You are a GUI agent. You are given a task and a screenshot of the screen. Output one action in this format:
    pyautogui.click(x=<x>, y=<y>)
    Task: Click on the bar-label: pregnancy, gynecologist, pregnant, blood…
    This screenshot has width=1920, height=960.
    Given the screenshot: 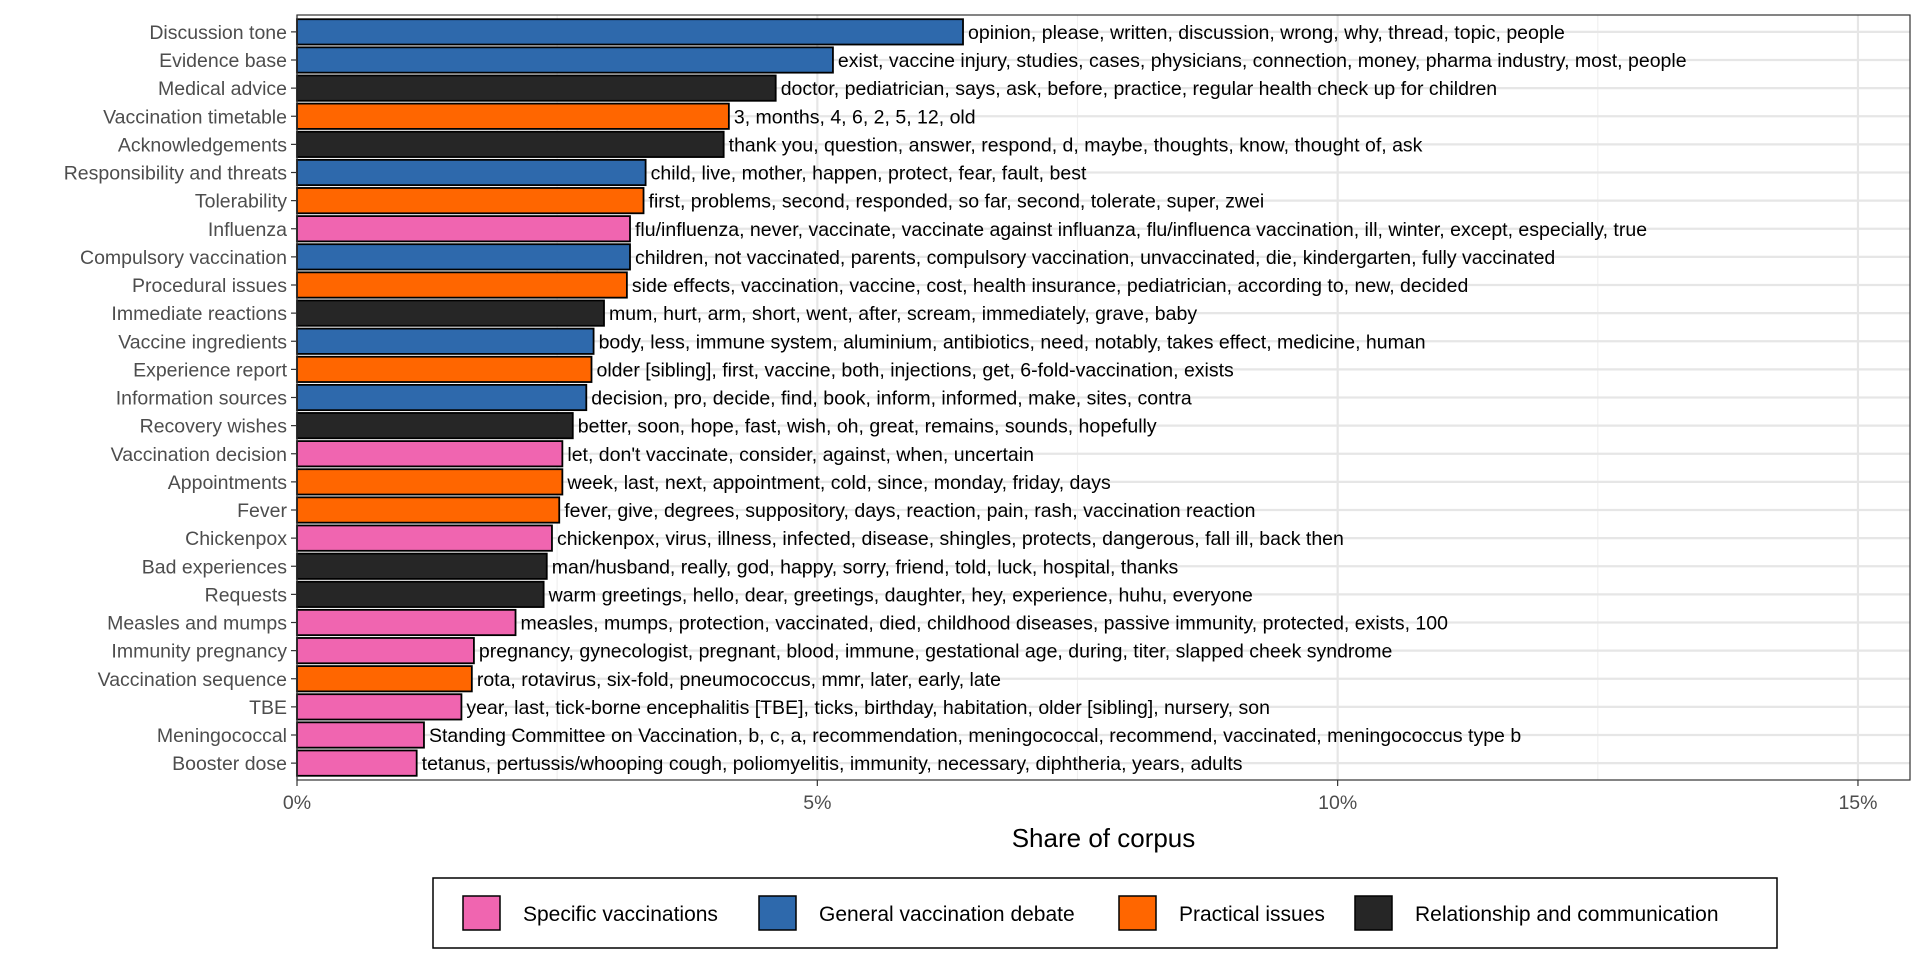 What is the action you would take?
    pyautogui.click(x=935, y=652)
    